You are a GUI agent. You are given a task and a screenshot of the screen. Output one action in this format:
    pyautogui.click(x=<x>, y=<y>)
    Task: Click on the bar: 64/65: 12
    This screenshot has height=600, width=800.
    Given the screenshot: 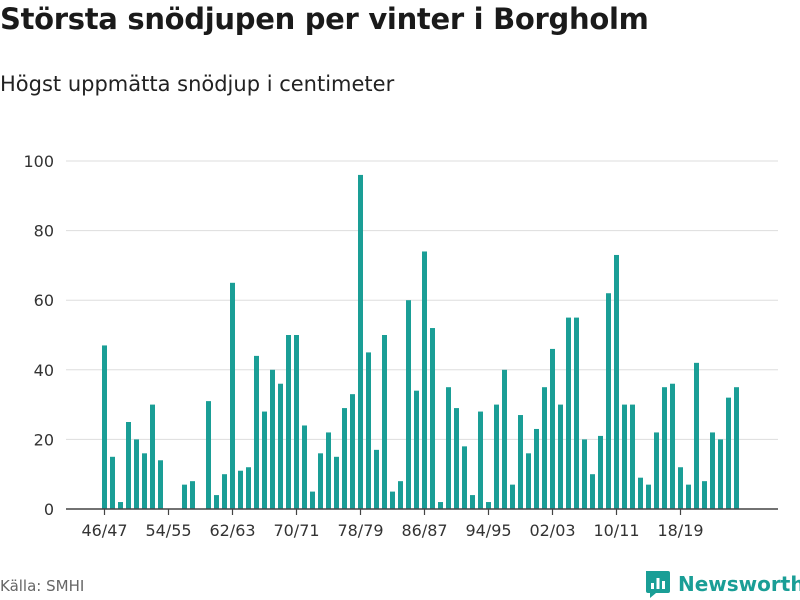 What is the action you would take?
    pyautogui.click(x=248, y=488)
    